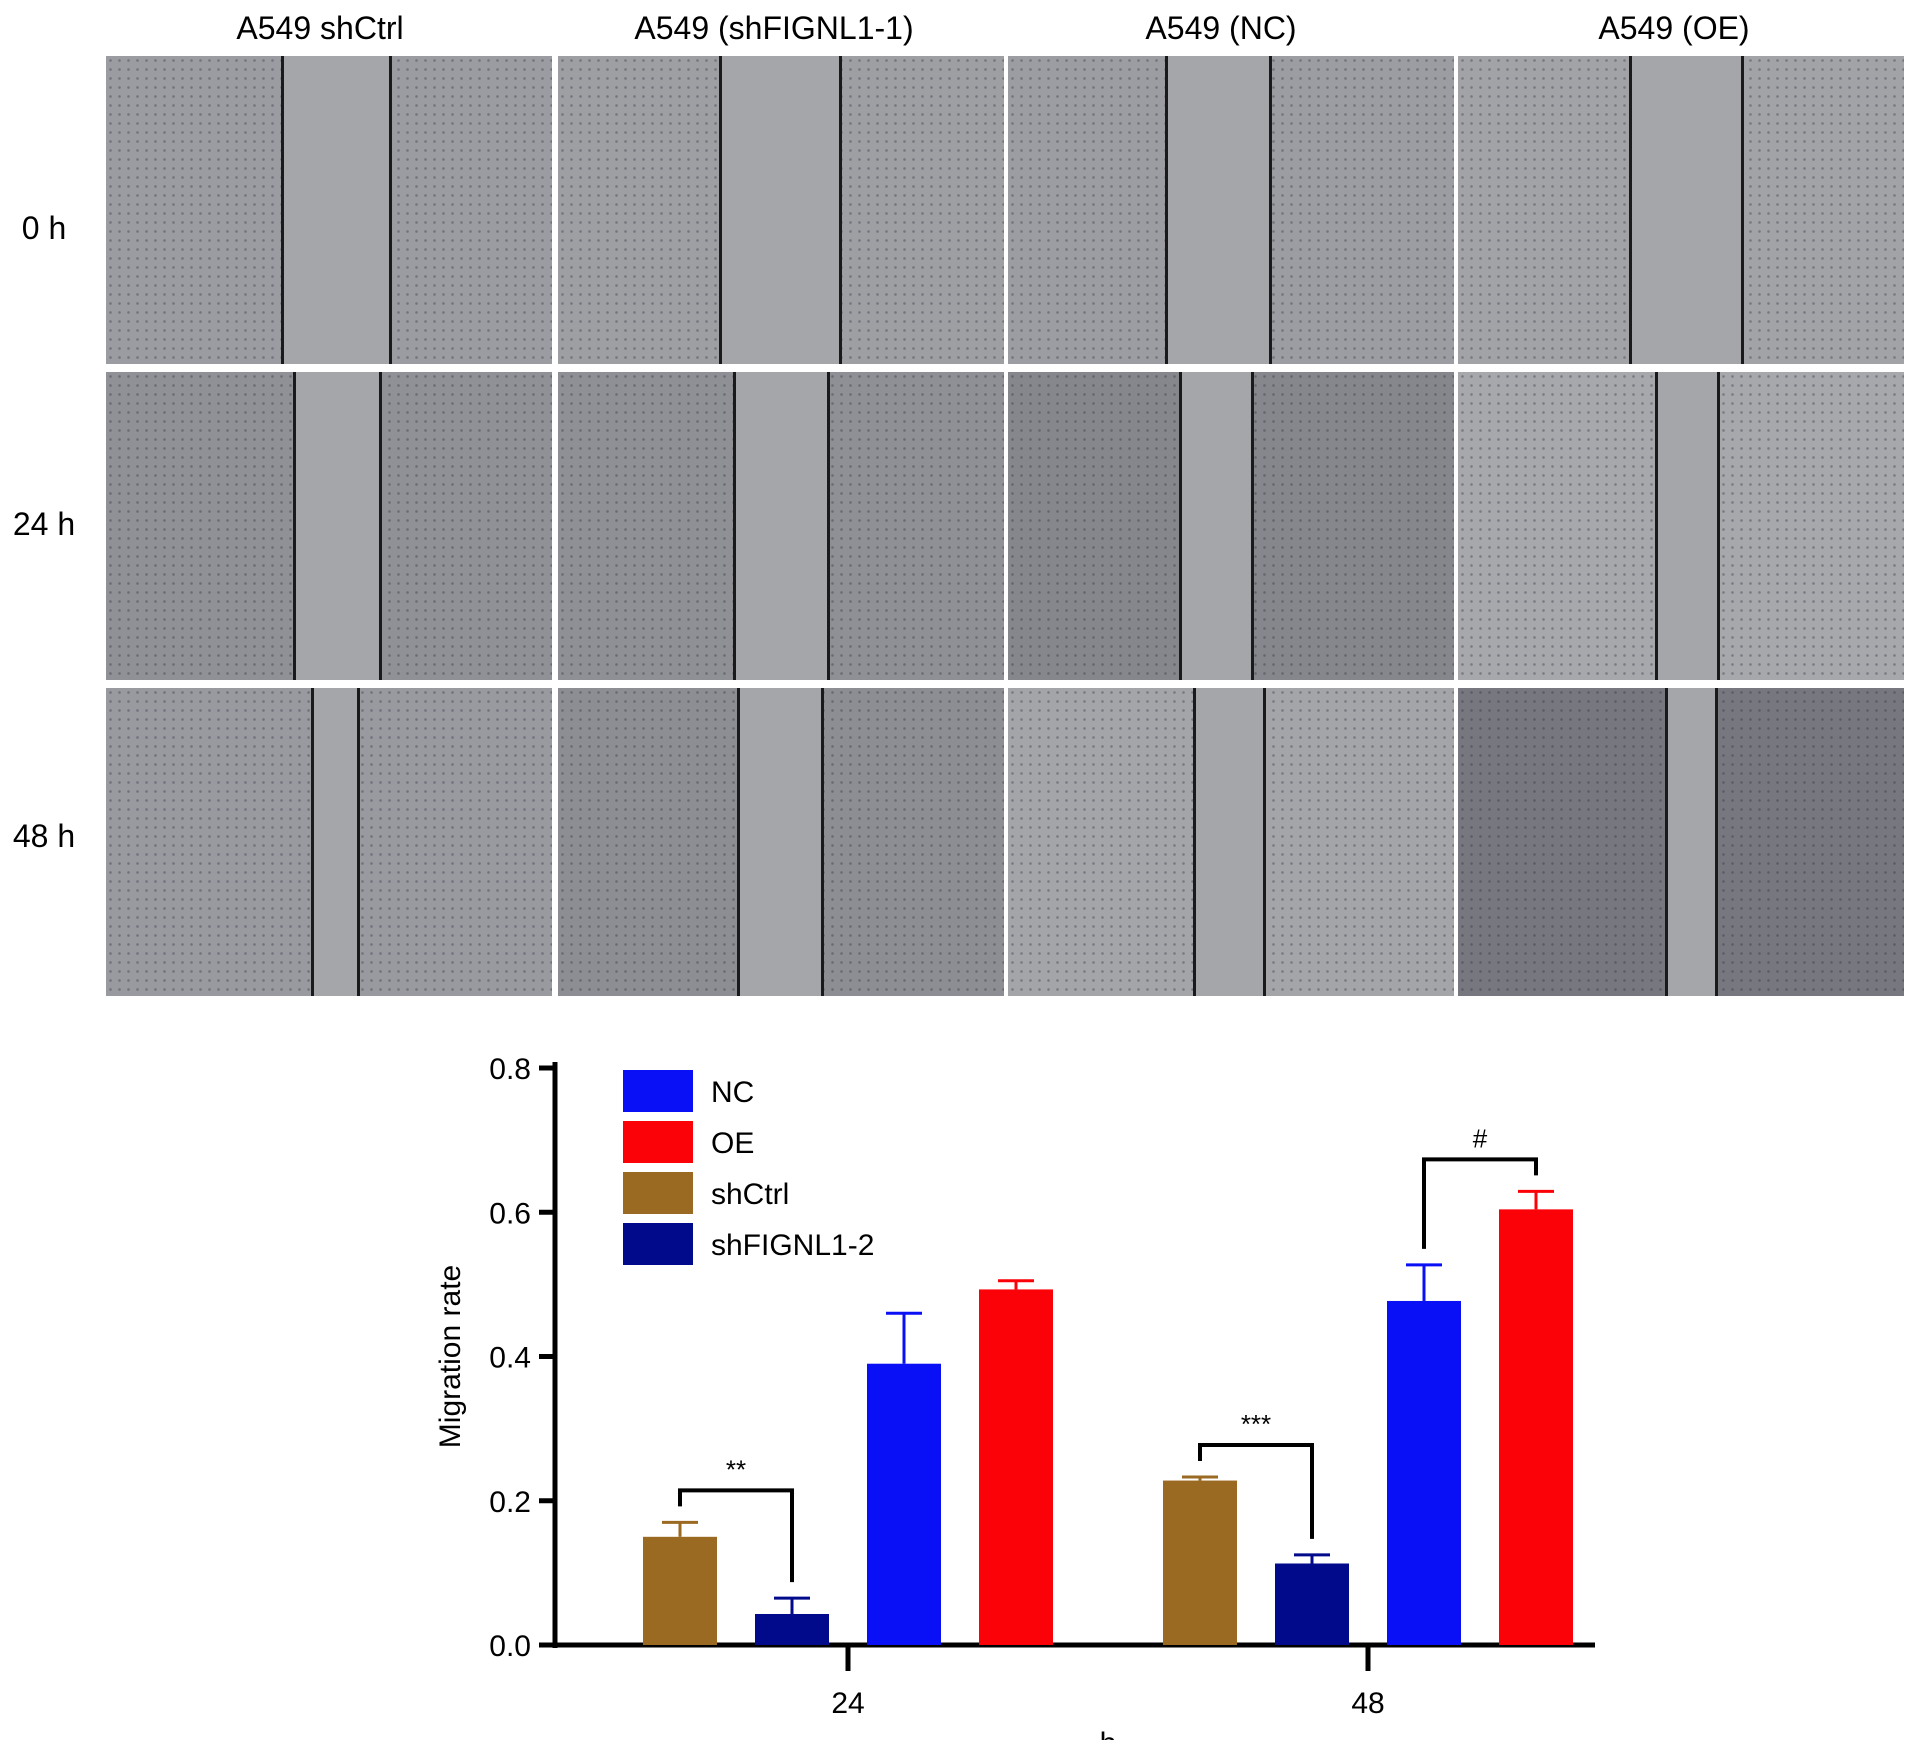 This screenshot has height=1754, width=1913. Describe the element at coordinates (44, 836) in the screenshot. I see `row-label-48h: 48 h` at that location.